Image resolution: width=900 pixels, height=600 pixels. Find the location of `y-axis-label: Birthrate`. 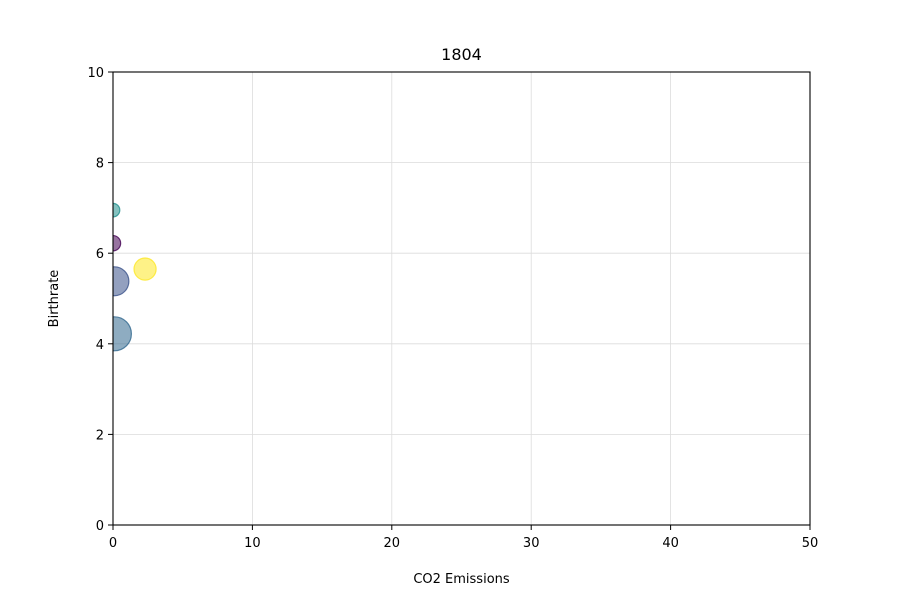

y-axis-label: Birthrate is located at coordinates (54, 299).